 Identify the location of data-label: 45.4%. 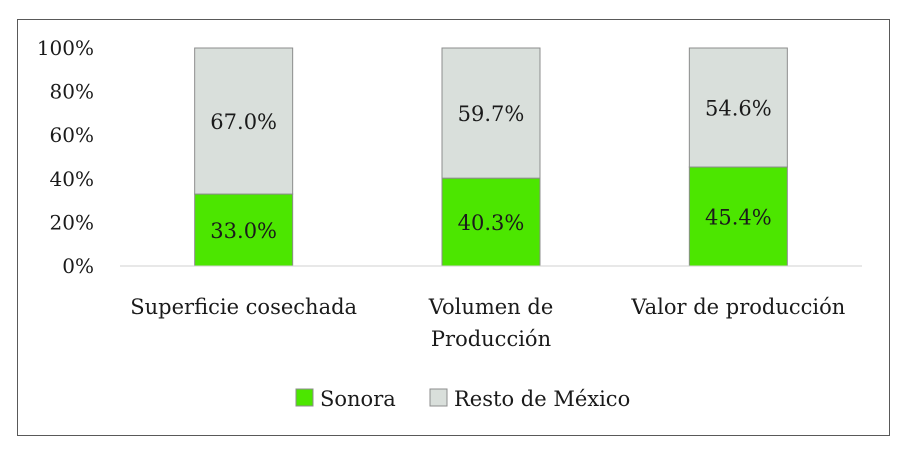
(738, 218).